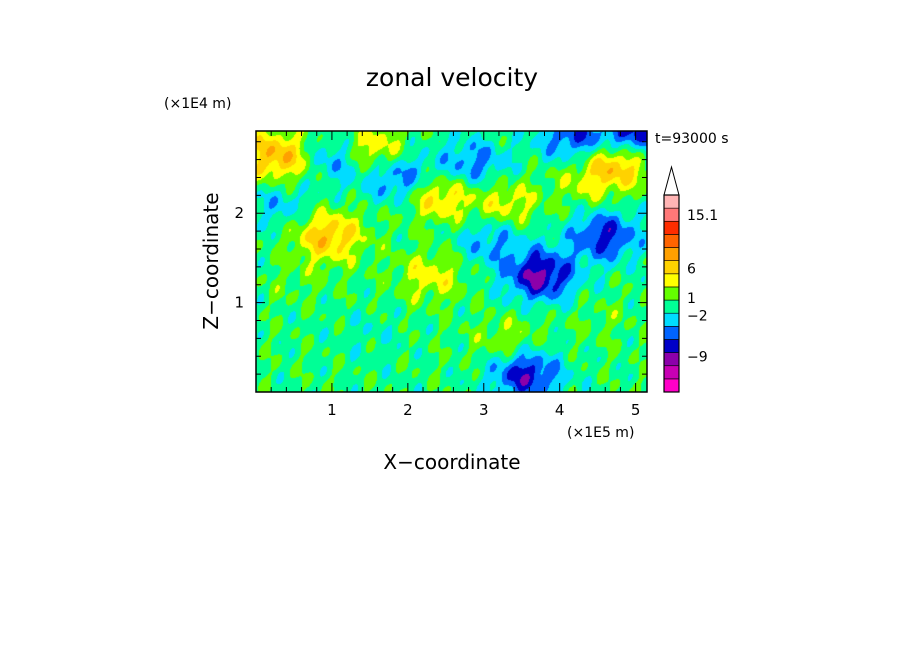 Image resolution: width=904 pixels, height=654 pixels. I want to click on y-tick-label: 2, so click(239, 213).